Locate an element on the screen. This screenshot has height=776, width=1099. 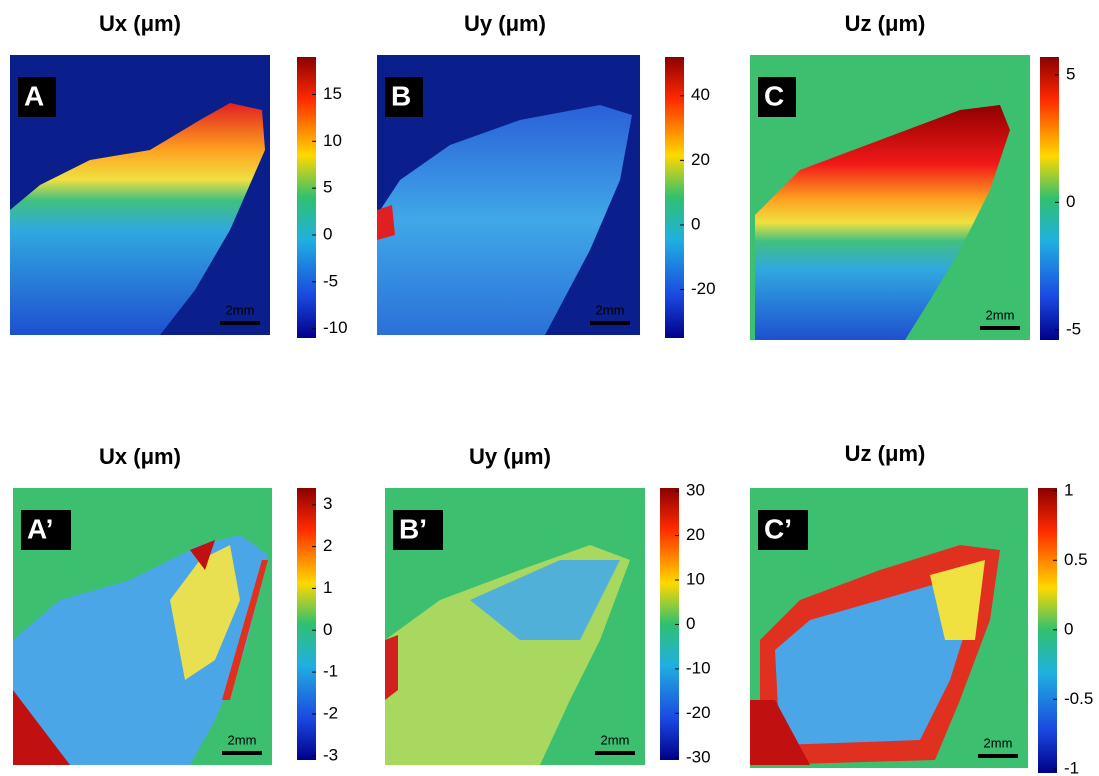
colorbar-tick-label: 40 is located at coordinates (700, 94).